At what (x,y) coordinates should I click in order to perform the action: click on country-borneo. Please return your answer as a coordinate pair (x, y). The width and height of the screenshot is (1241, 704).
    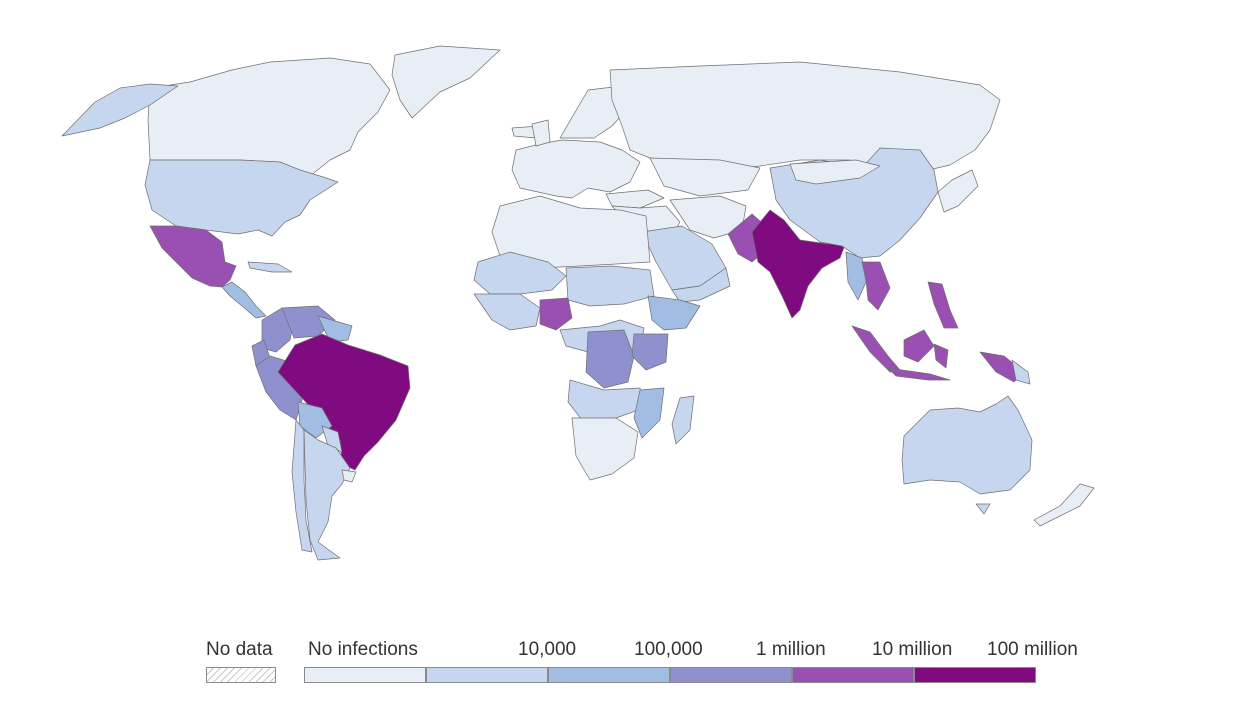
    Looking at the image, I should click on (919, 346).